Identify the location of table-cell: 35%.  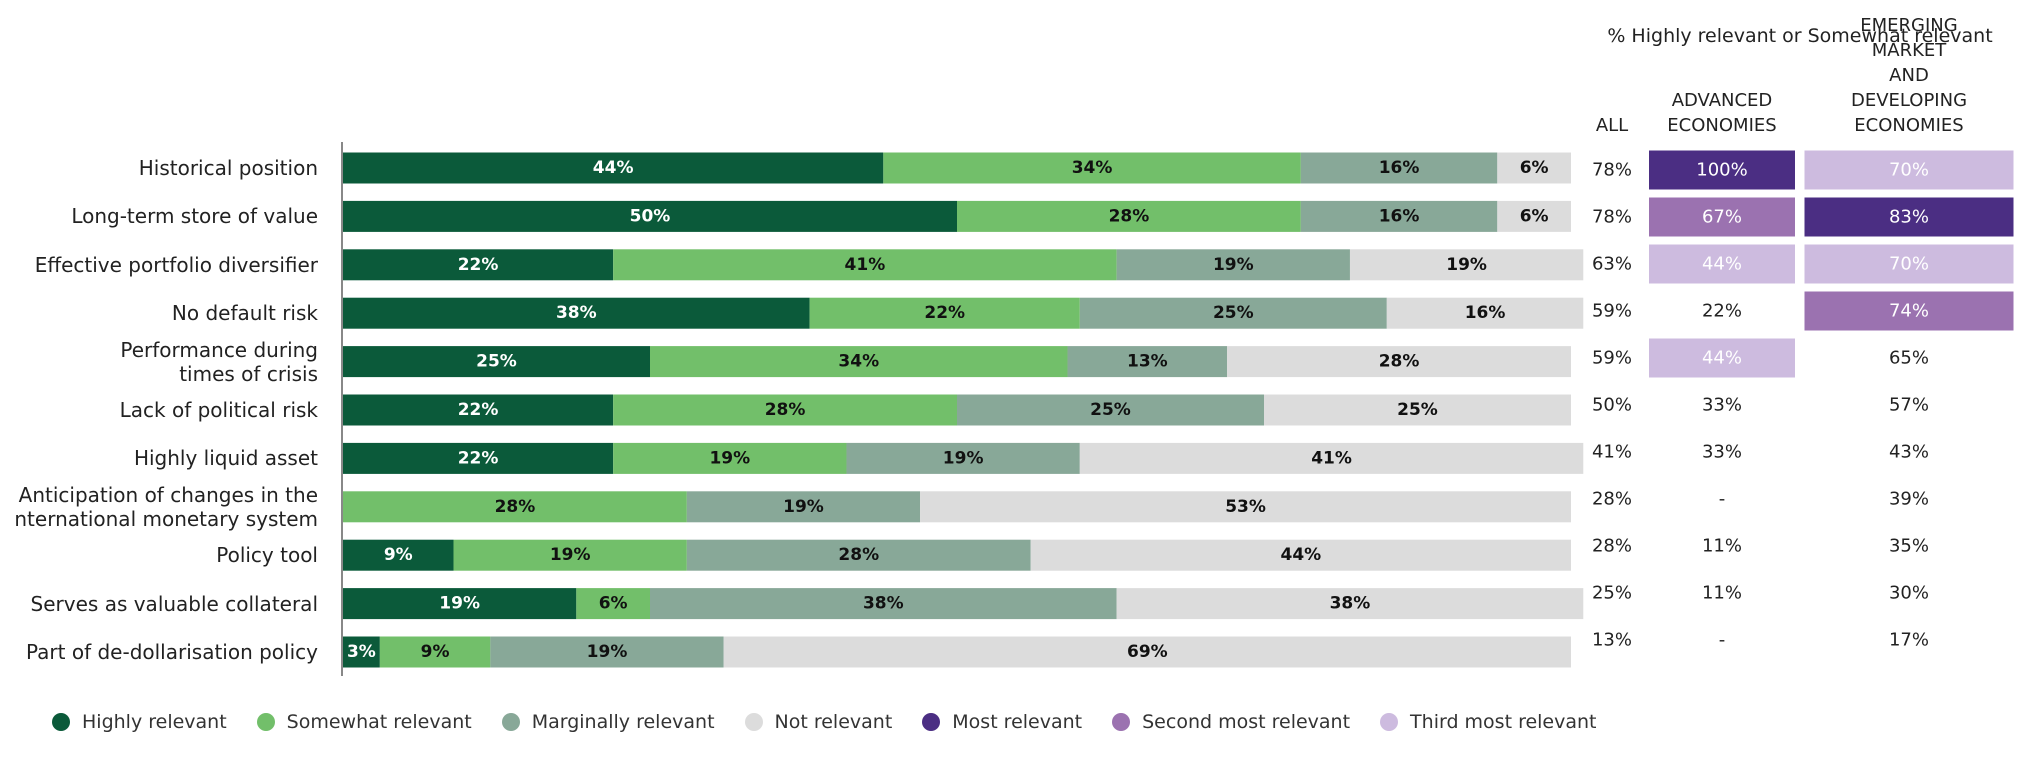
(1909, 546).